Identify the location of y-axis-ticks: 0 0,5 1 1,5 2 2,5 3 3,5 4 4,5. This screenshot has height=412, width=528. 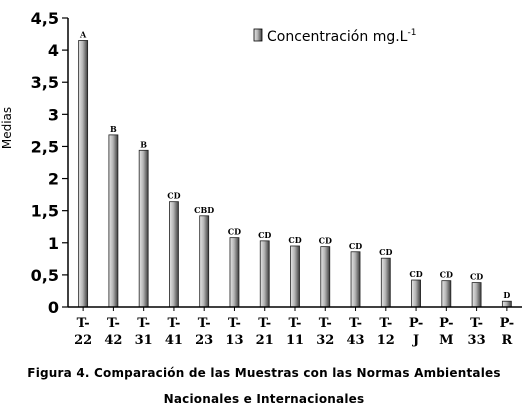
(49, 163).